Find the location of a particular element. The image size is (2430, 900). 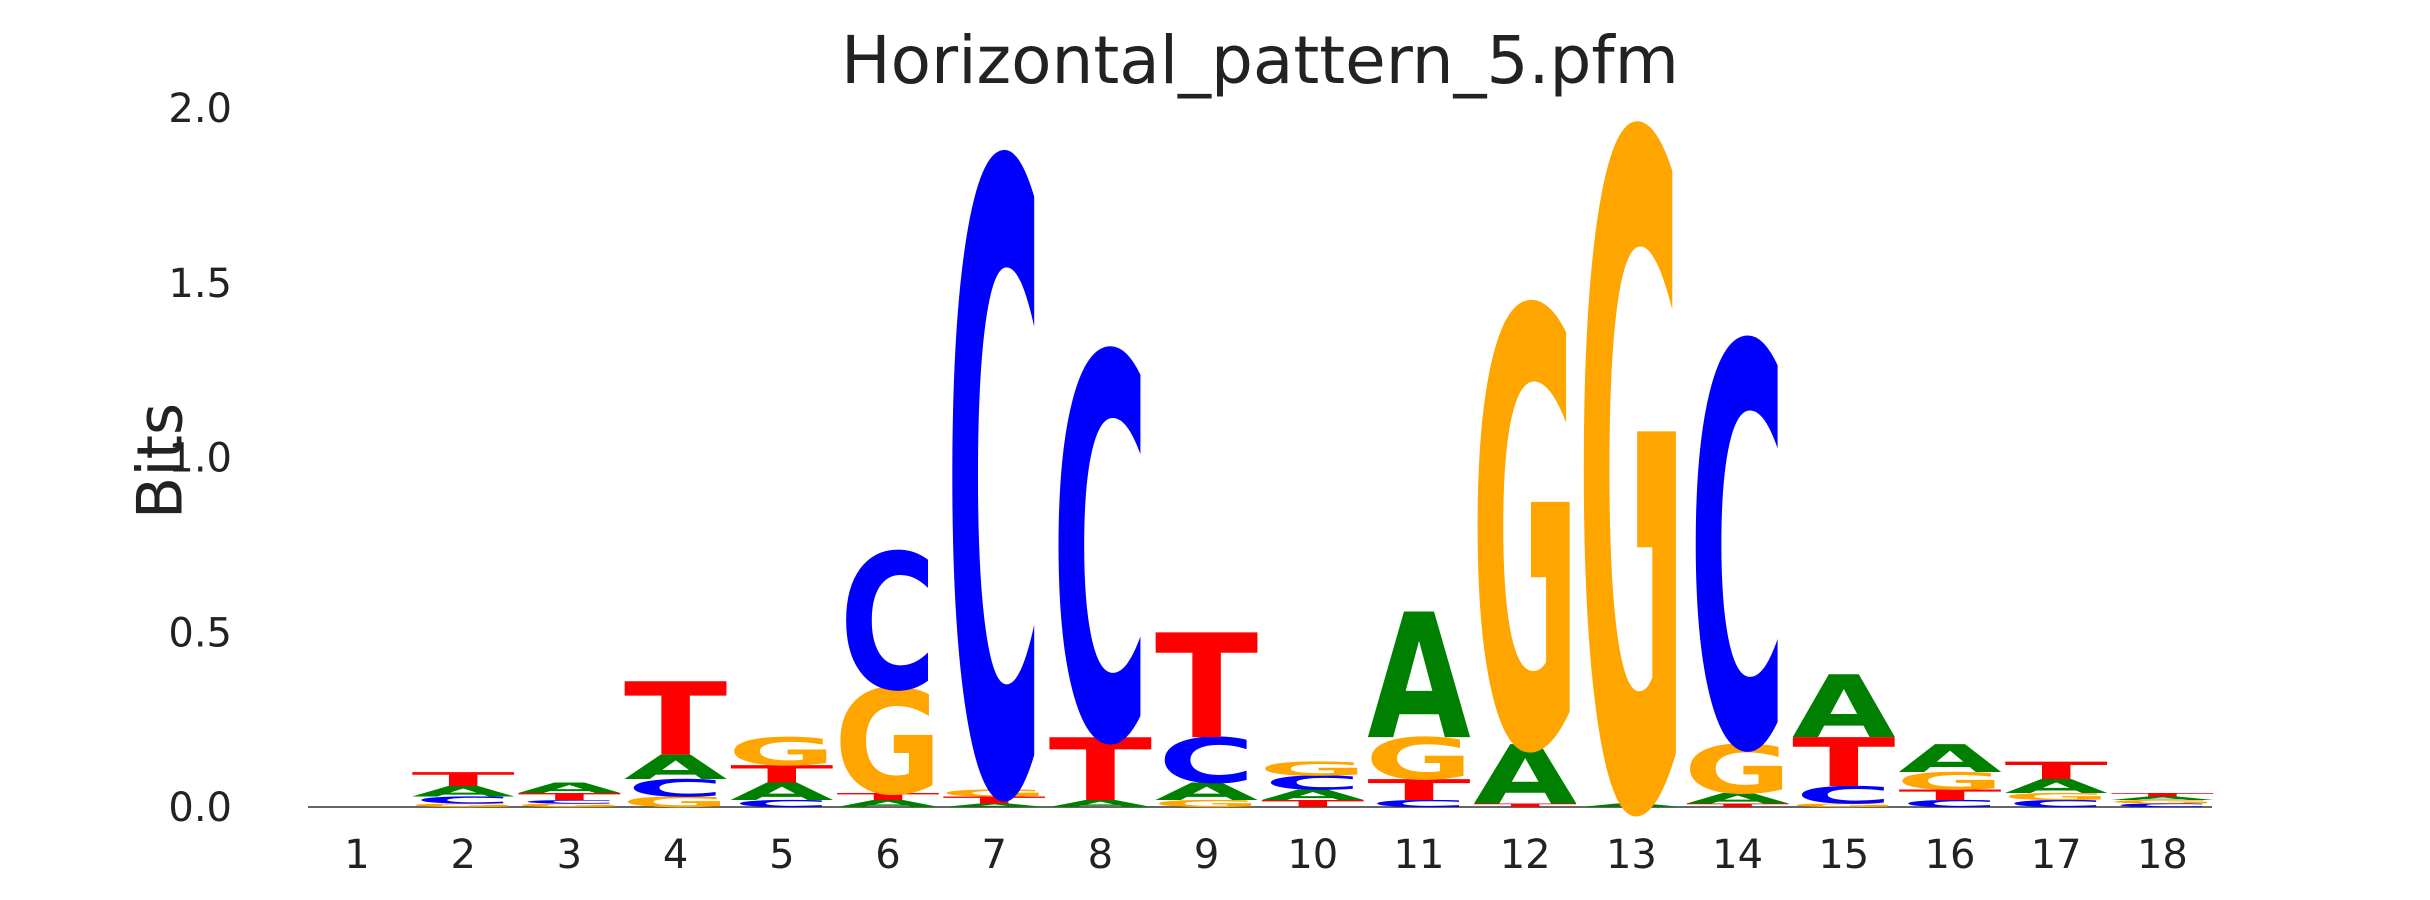

x-tick-label: 10 is located at coordinates (1312, 855).